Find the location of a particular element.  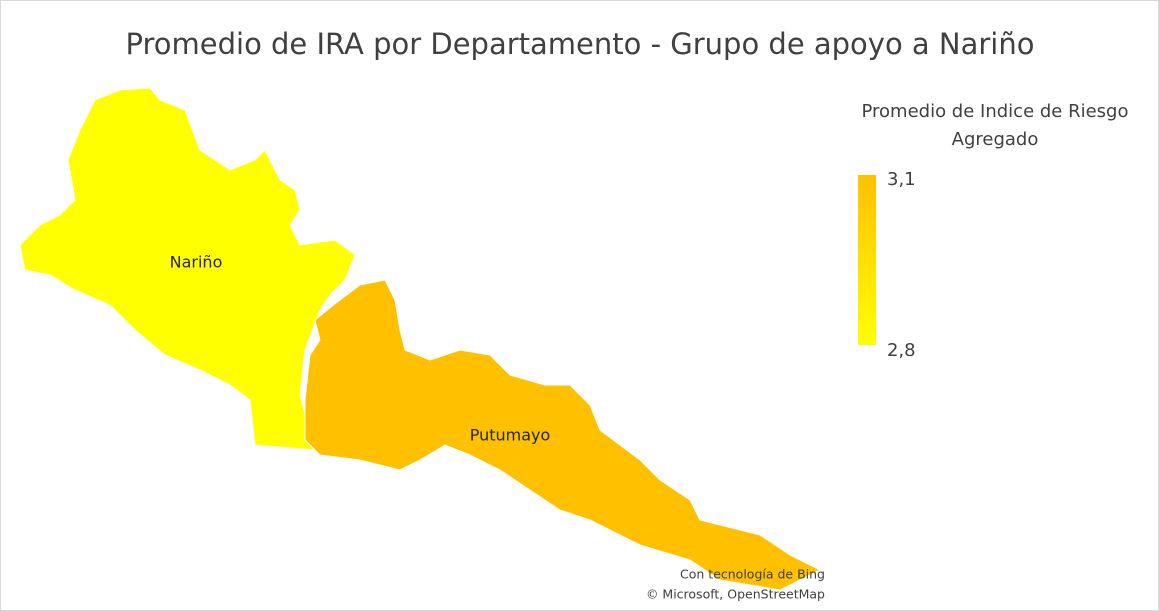

credit: Con tecnología de Bing is located at coordinates (752, 574).